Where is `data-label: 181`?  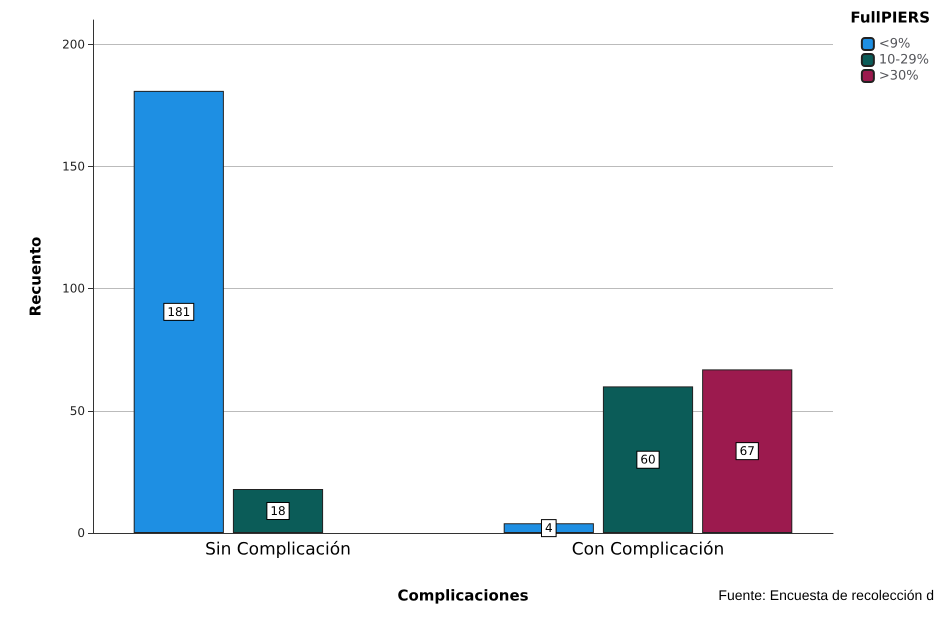 data-label: 181 is located at coordinates (178, 311).